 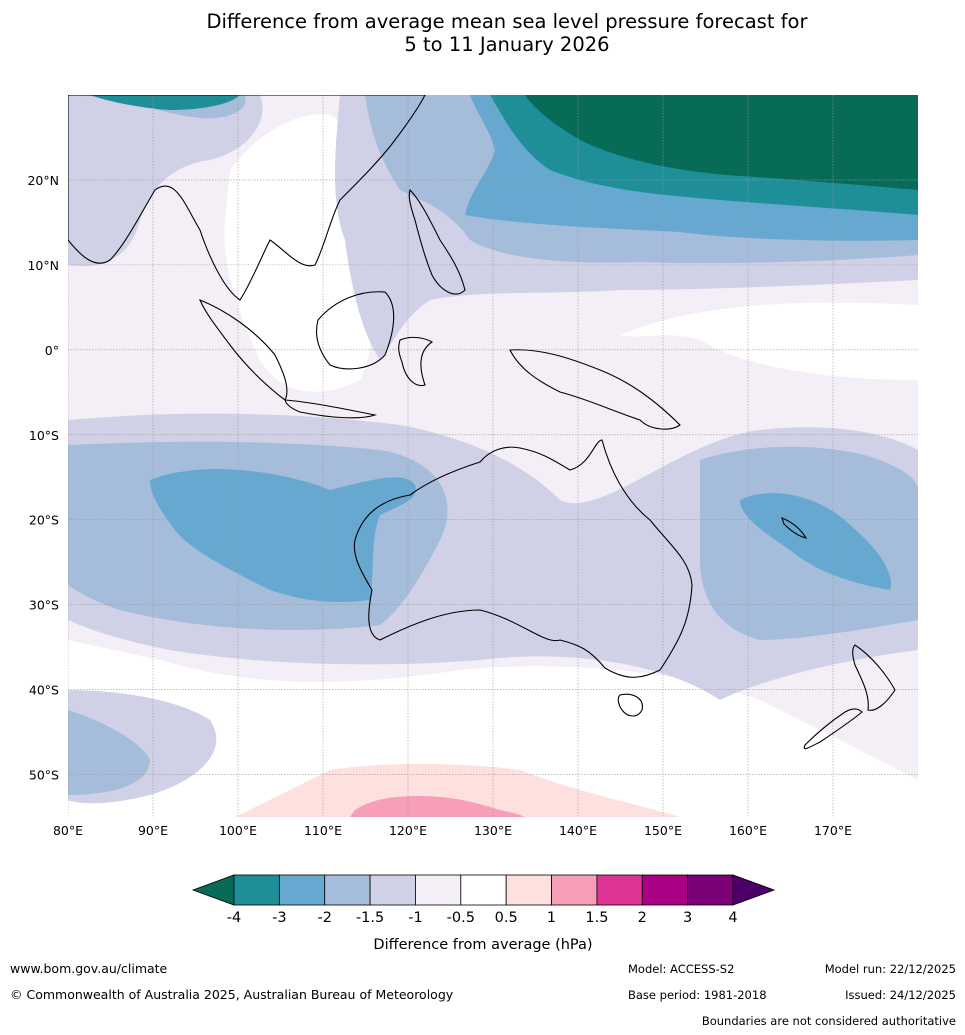 What do you see at coordinates (482, 945) in the screenshot?
I see `colorbar-title: Difference from average (hPa)` at bounding box center [482, 945].